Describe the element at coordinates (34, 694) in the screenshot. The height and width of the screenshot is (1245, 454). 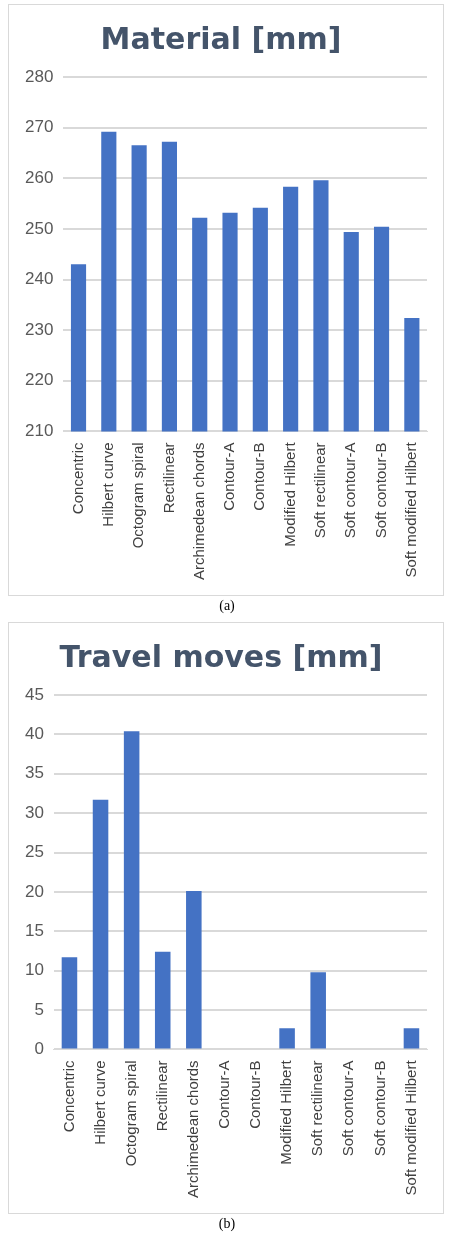
I see `y-tick-label: 45` at that location.